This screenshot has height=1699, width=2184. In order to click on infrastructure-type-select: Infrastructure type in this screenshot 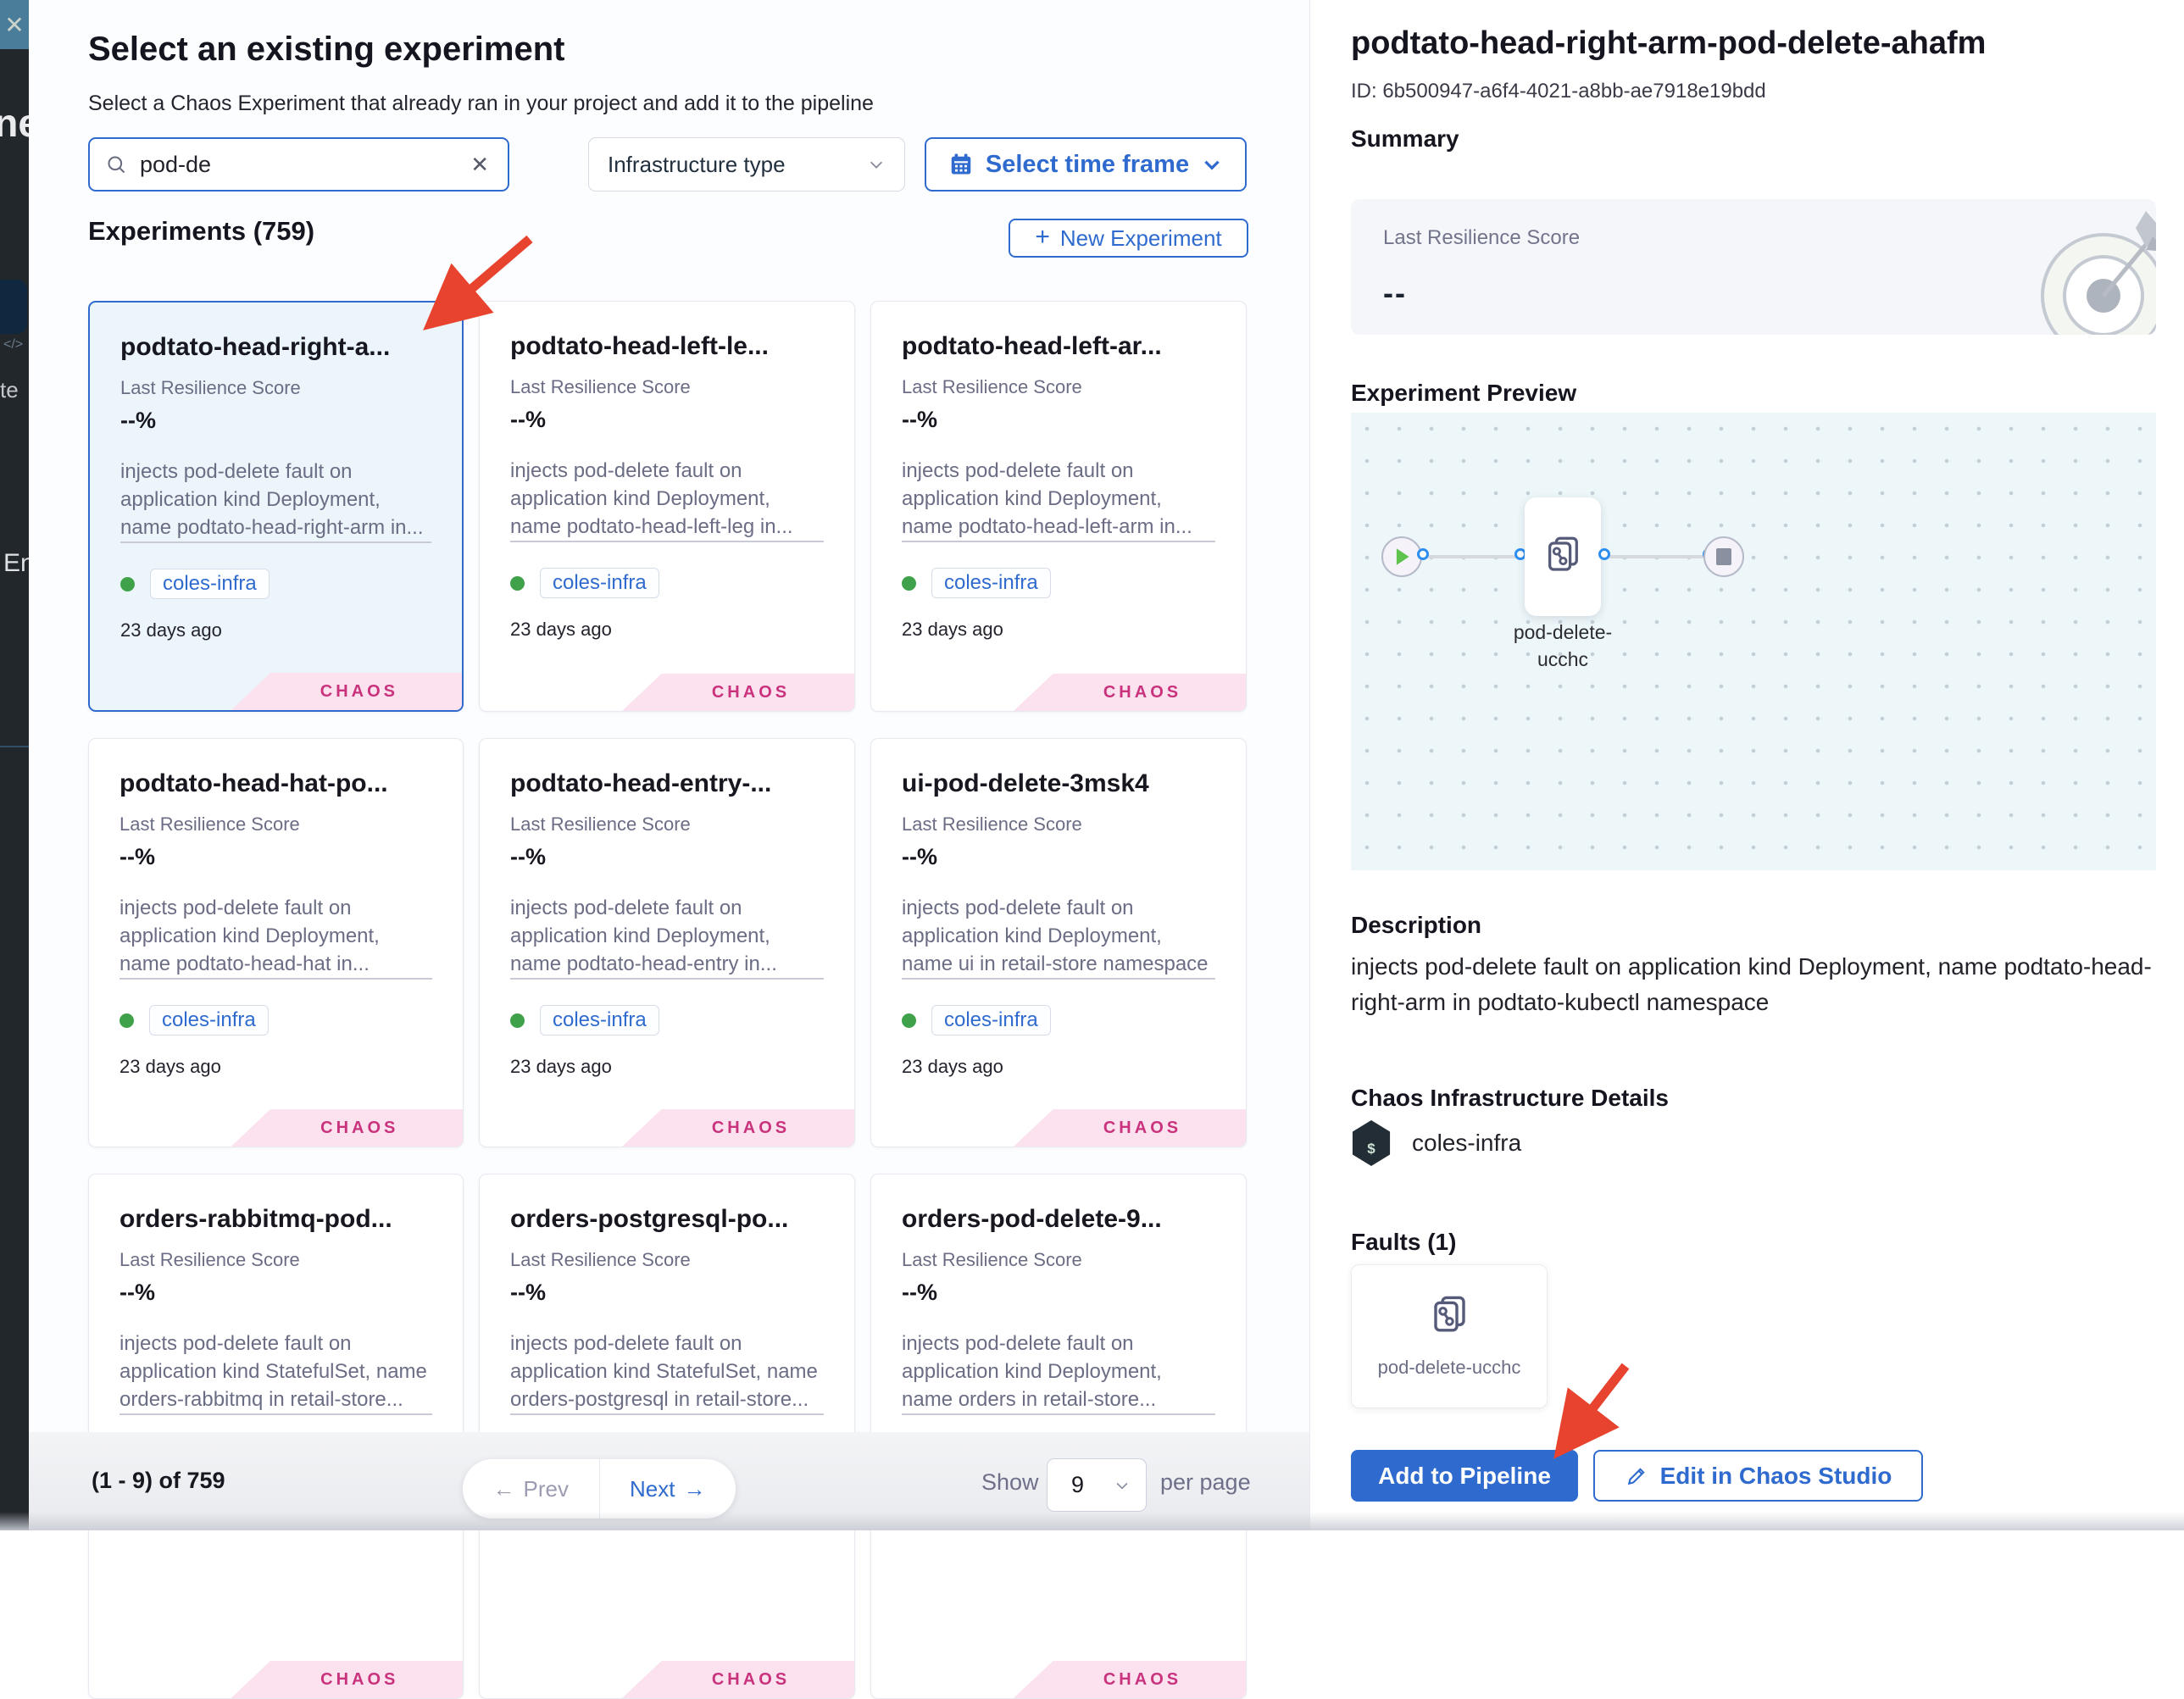, I will do `click(746, 164)`.